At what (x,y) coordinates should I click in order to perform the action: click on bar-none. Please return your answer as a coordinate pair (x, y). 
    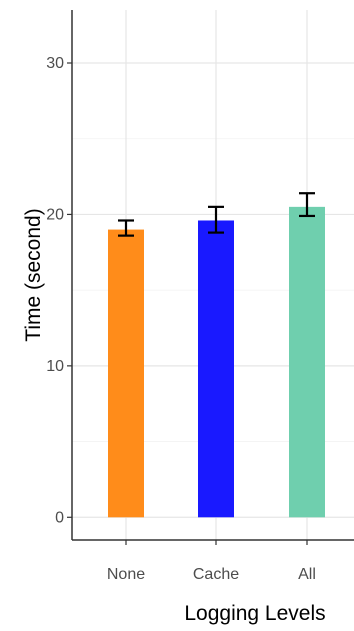
    Looking at the image, I should click on (126, 373).